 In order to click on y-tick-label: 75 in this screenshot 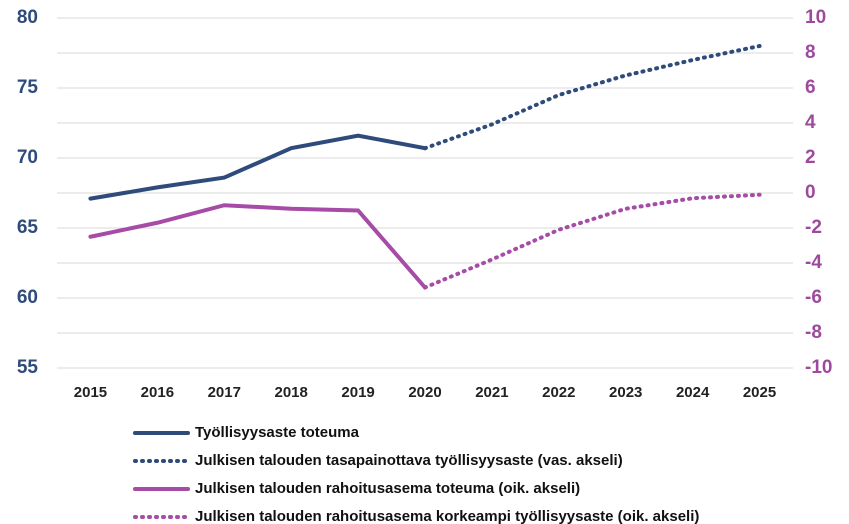, I will do `click(28, 87)`.